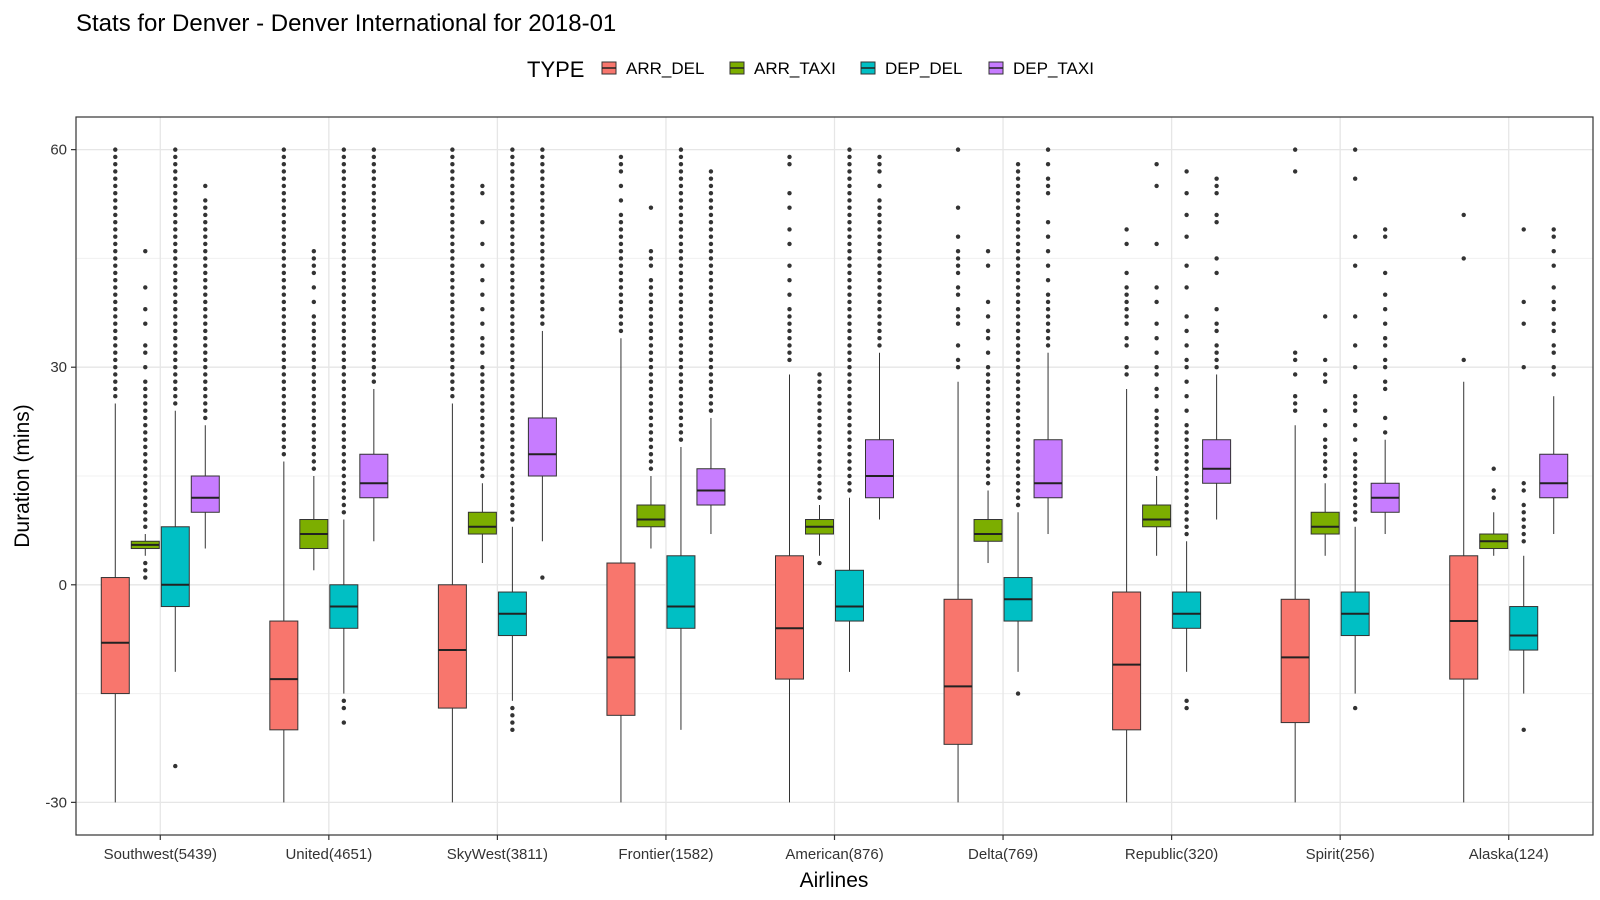  Describe the element at coordinates (115, 475) in the screenshot. I see `box` at that location.